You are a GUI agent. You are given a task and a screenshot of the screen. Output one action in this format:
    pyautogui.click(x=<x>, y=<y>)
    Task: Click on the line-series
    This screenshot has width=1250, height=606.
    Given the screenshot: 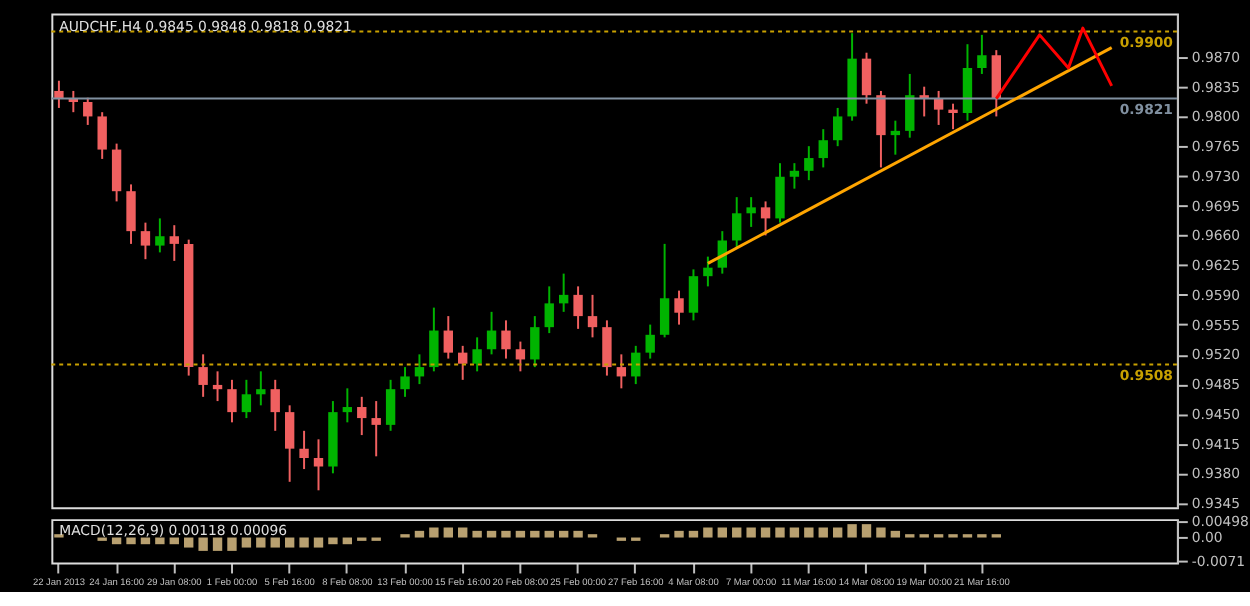 What is the action you would take?
    pyautogui.click(x=1054, y=63)
    